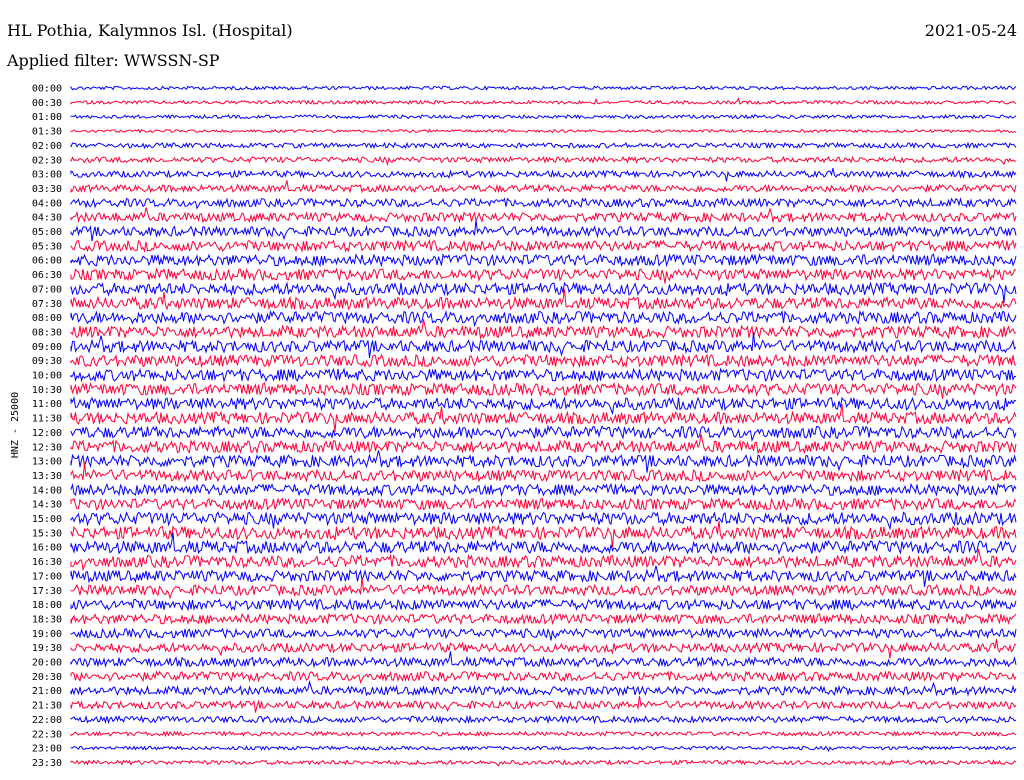 The width and height of the screenshot is (1024, 780). What do you see at coordinates (970, 30) in the screenshot?
I see `date-label: 2021-05-24` at bounding box center [970, 30].